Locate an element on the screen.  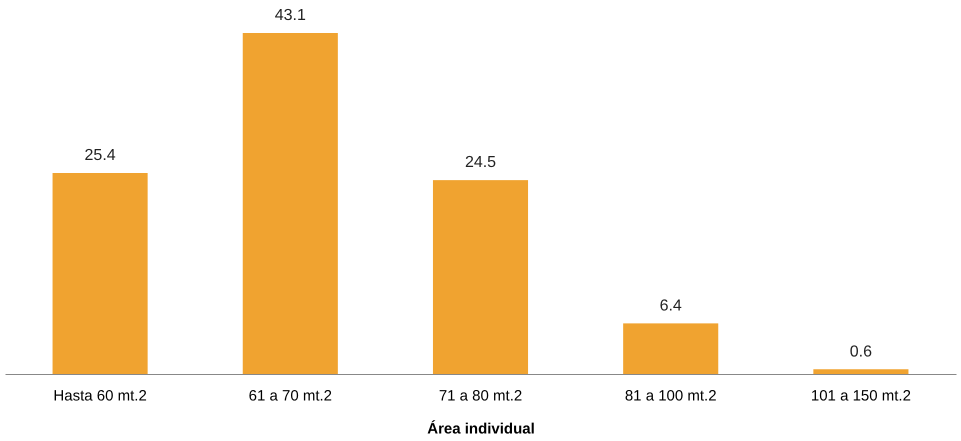
x-tick-label: 81 a 100 mt.2 is located at coordinates (670, 396).